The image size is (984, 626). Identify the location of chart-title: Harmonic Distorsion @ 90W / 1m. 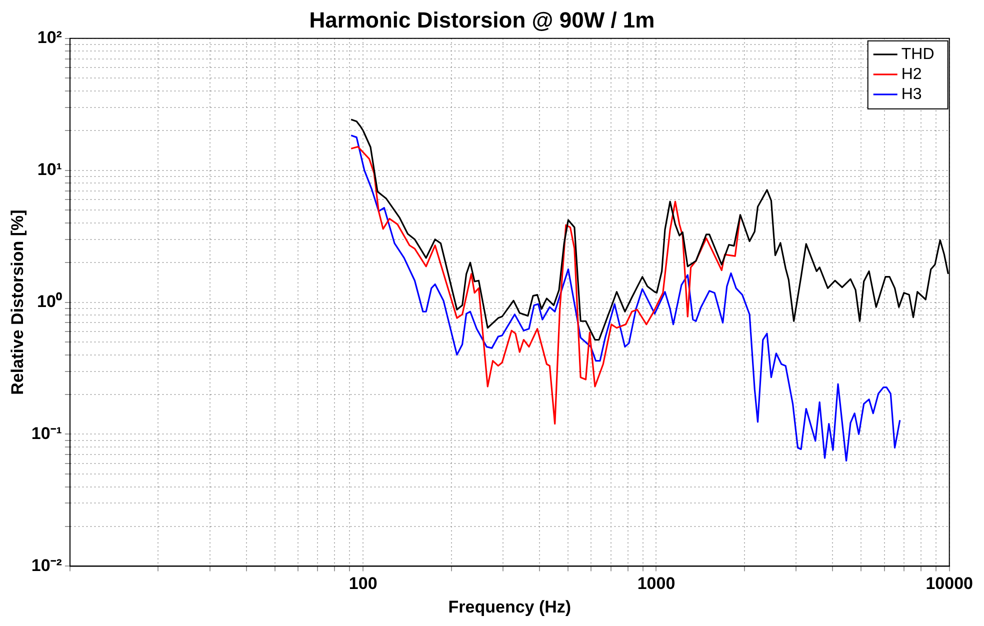
(482, 19).